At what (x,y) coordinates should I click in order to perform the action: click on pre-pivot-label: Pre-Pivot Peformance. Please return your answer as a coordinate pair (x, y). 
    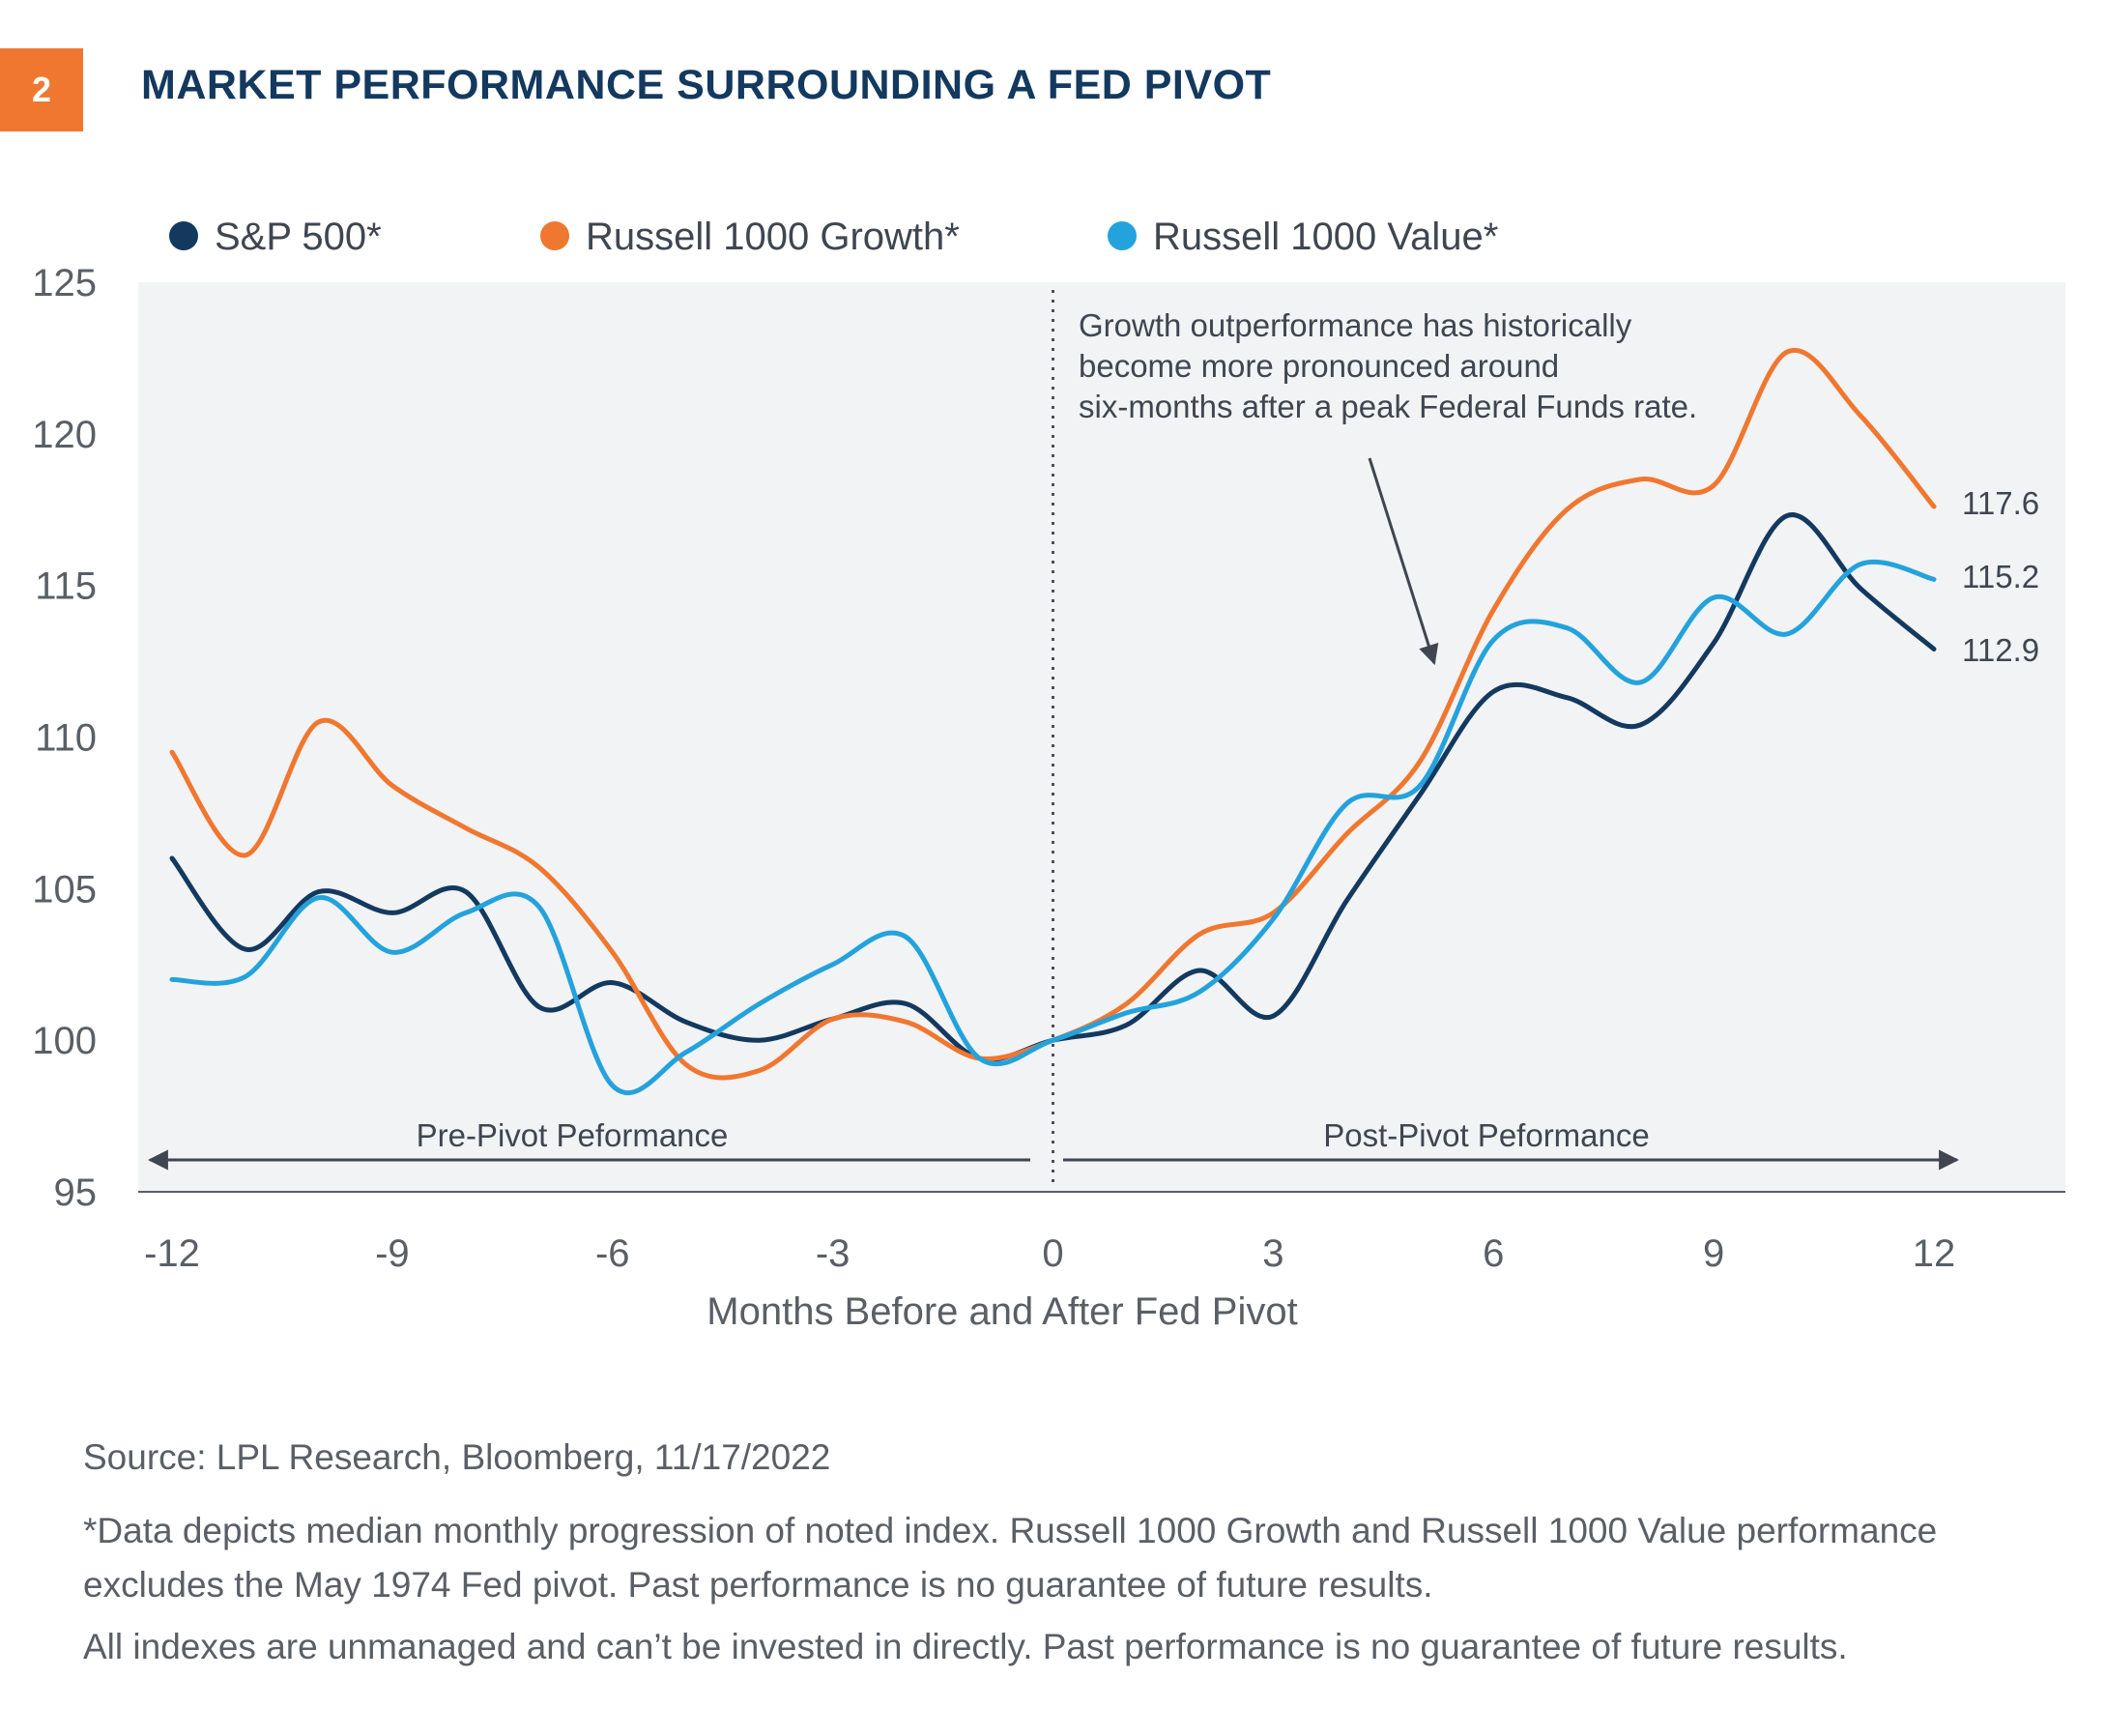
    Looking at the image, I should click on (573, 1135).